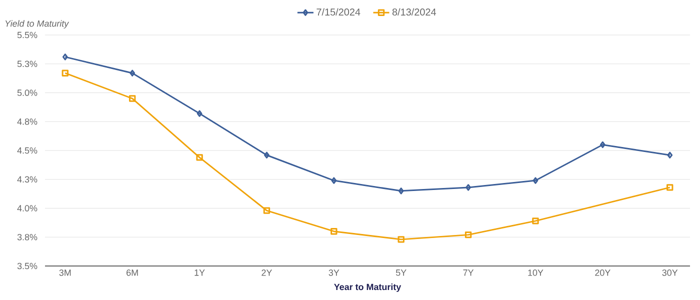 Image resolution: width=700 pixels, height=300 pixels. What do you see at coordinates (401, 273) in the screenshot?
I see `x-tick-label: 5Y` at bounding box center [401, 273].